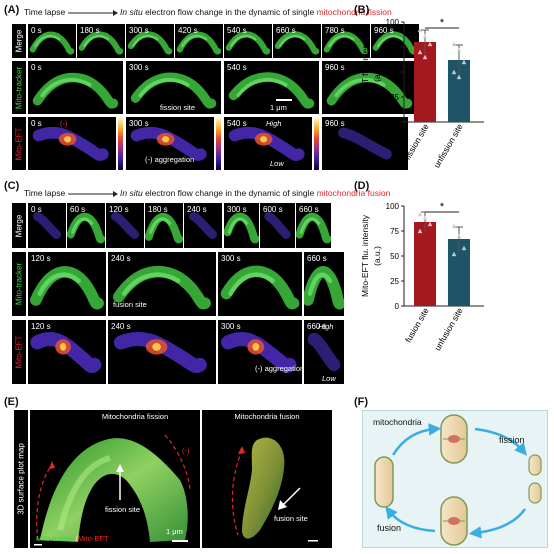 This screenshot has height=554, width=554. Describe the element at coordinates (199, 41) in the screenshot. I see `merge-tile: 420 s` at that location.